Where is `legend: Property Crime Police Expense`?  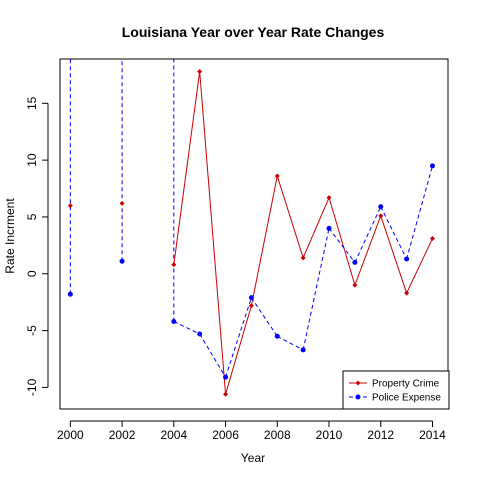 legend: Property Crime Police Expense is located at coordinates (396, 390).